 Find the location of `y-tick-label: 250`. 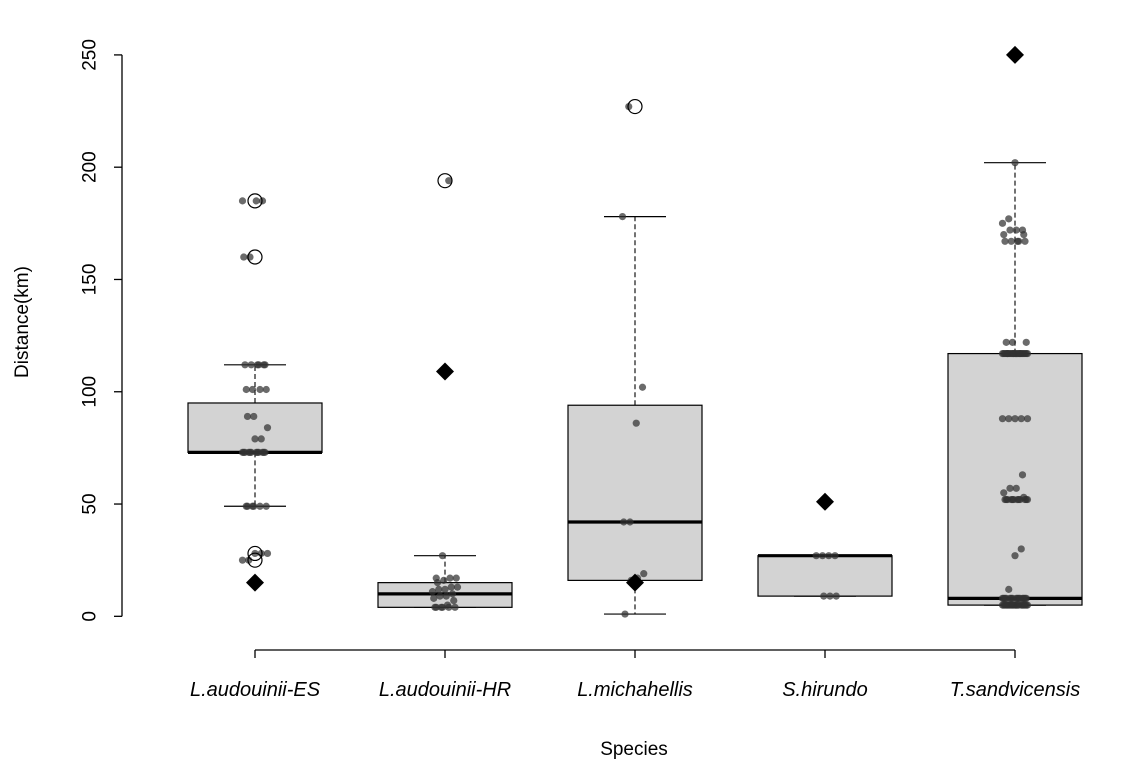

y-tick-label: 250 is located at coordinates (90, 55).